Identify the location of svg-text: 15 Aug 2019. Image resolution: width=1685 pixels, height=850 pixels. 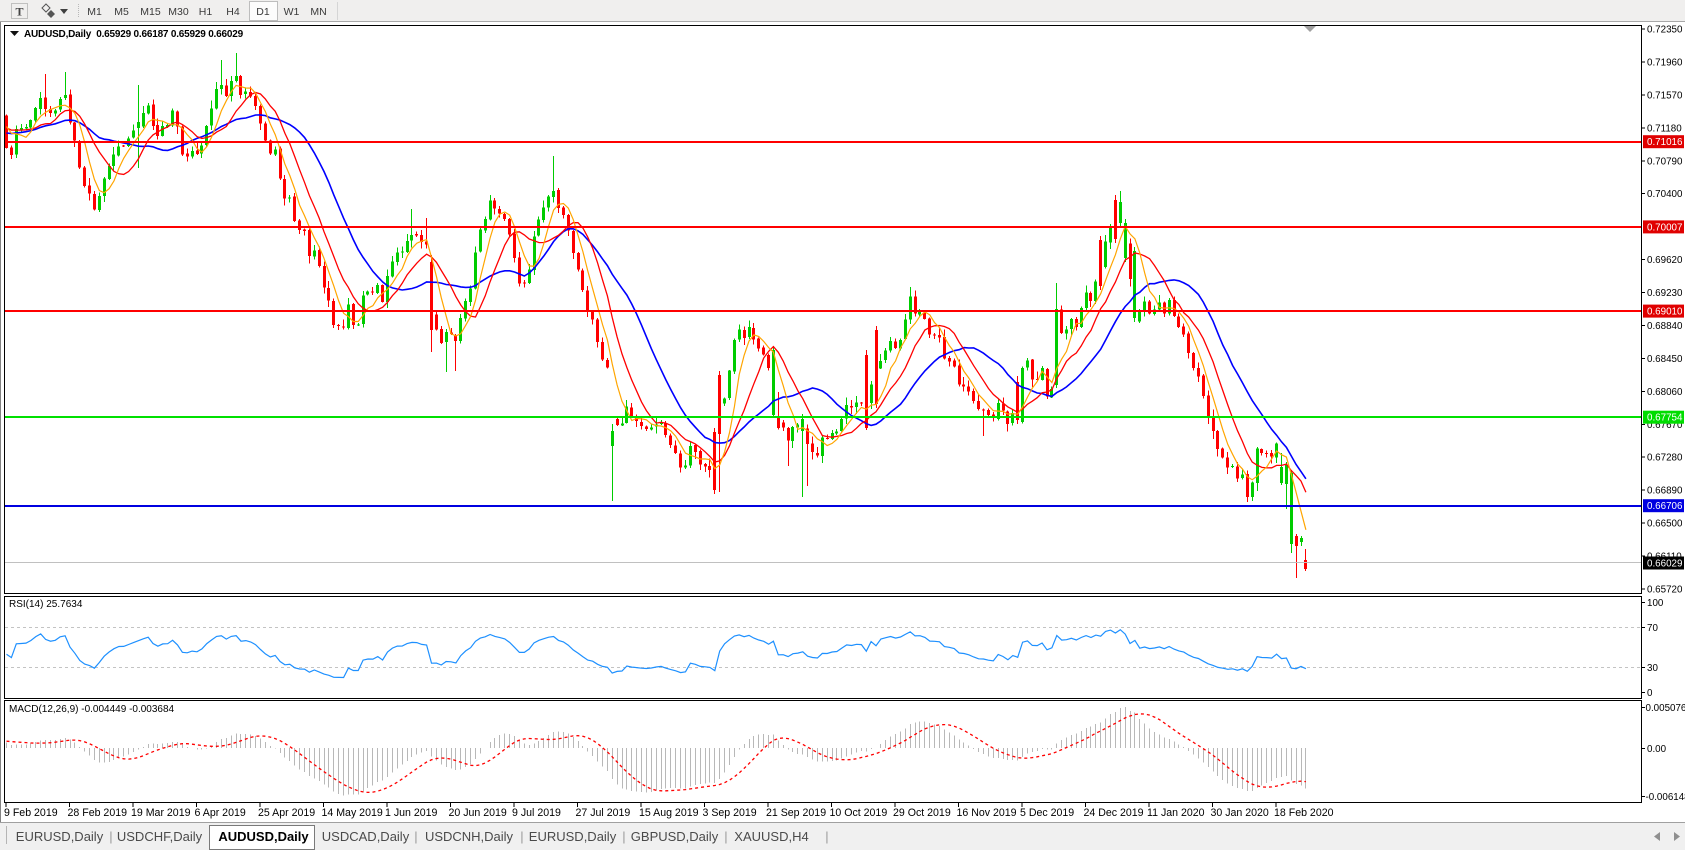
(669, 813).